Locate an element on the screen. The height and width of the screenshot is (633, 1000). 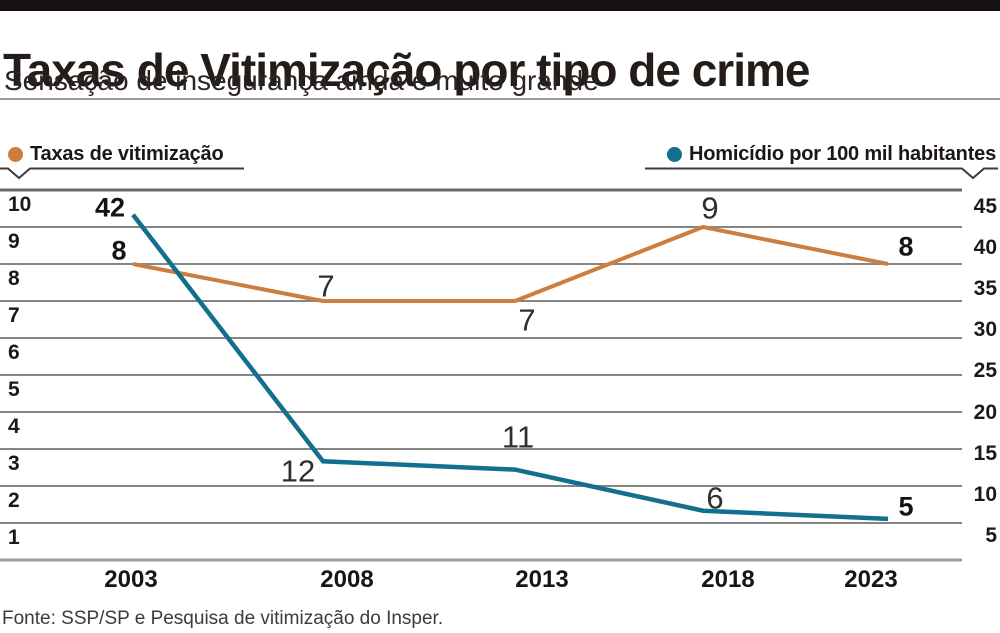
data-label: 5 is located at coordinates (906, 506).